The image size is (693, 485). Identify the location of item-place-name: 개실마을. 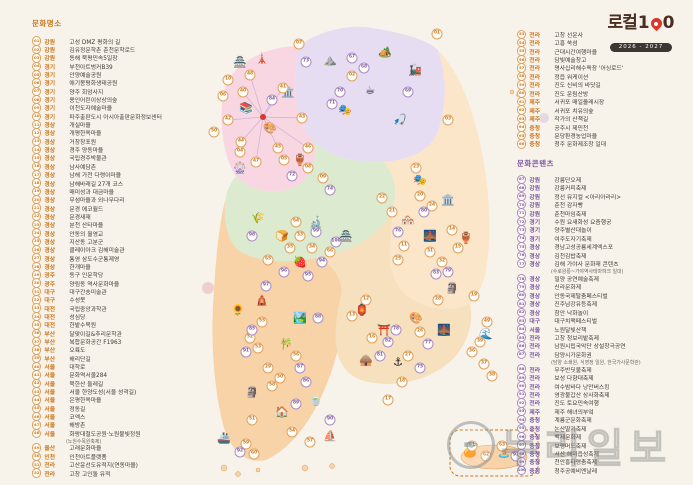
(80, 126).